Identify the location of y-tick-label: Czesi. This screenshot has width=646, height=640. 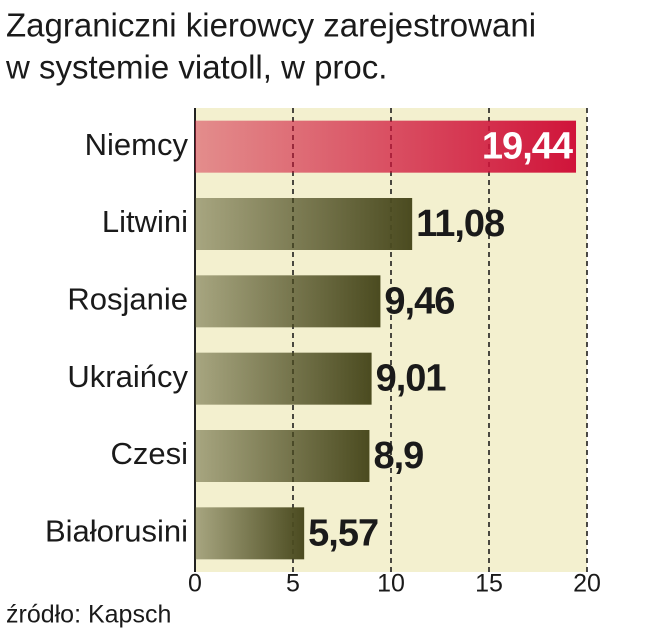
(149, 453).